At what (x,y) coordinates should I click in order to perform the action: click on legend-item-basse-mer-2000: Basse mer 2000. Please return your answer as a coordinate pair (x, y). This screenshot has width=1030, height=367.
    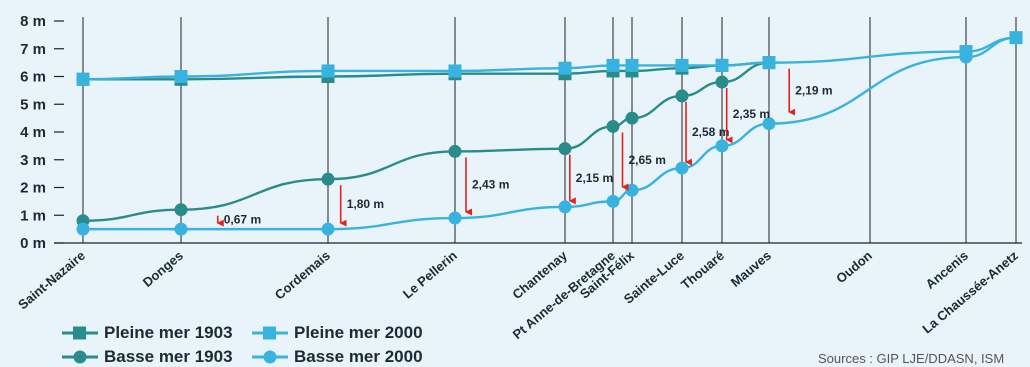
    Looking at the image, I should click on (337, 357).